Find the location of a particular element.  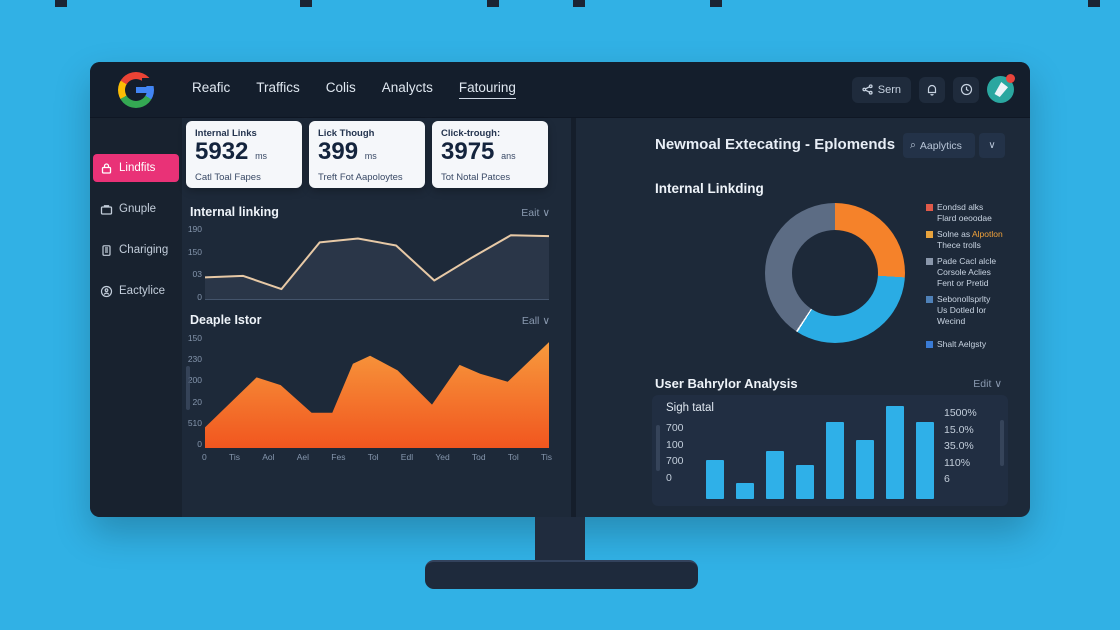

bar-chart-edit-dropdown: Edit ∨ is located at coordinates (987, 384).